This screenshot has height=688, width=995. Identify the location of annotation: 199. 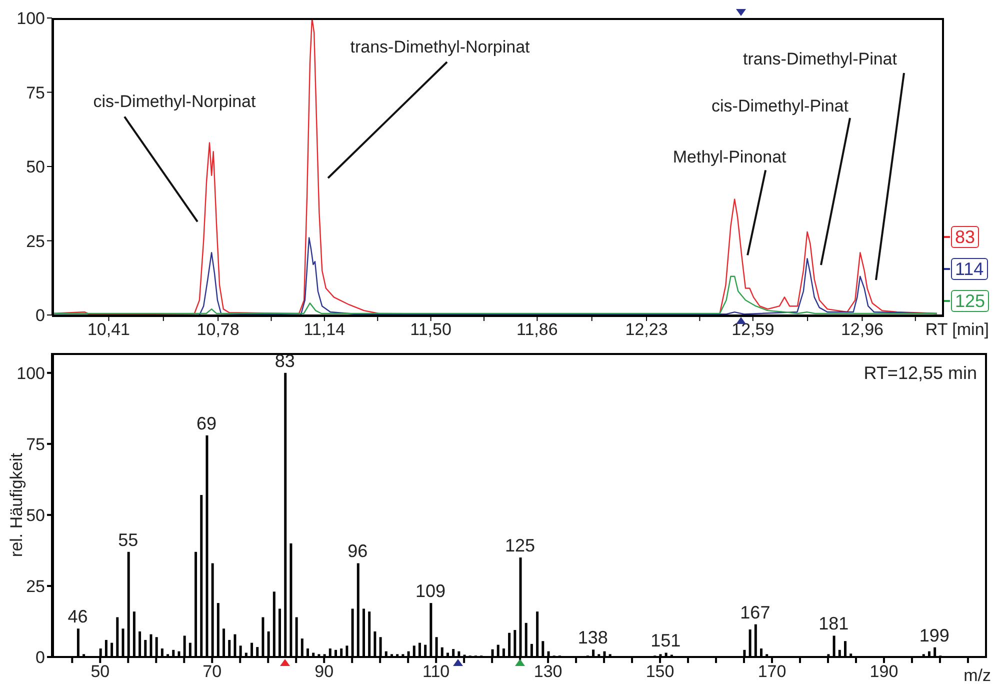
(934, 635).